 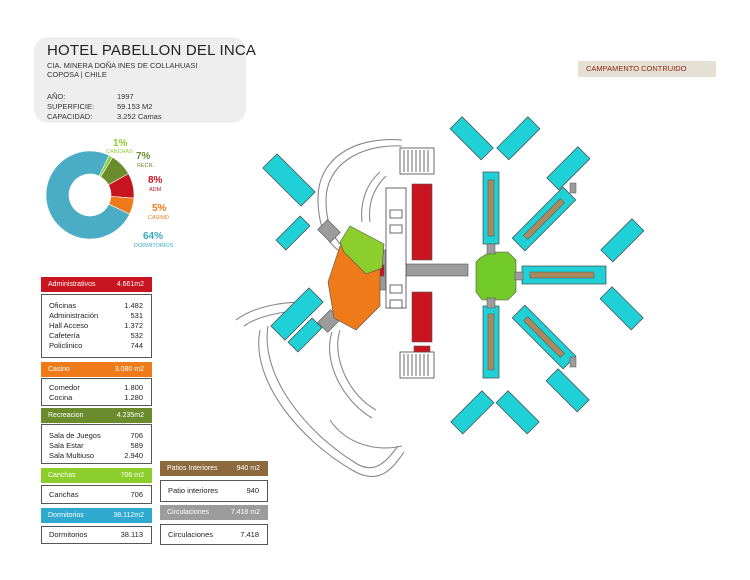 I want to click on surface-value: 59.153 M2, so click(x=135, y=106).